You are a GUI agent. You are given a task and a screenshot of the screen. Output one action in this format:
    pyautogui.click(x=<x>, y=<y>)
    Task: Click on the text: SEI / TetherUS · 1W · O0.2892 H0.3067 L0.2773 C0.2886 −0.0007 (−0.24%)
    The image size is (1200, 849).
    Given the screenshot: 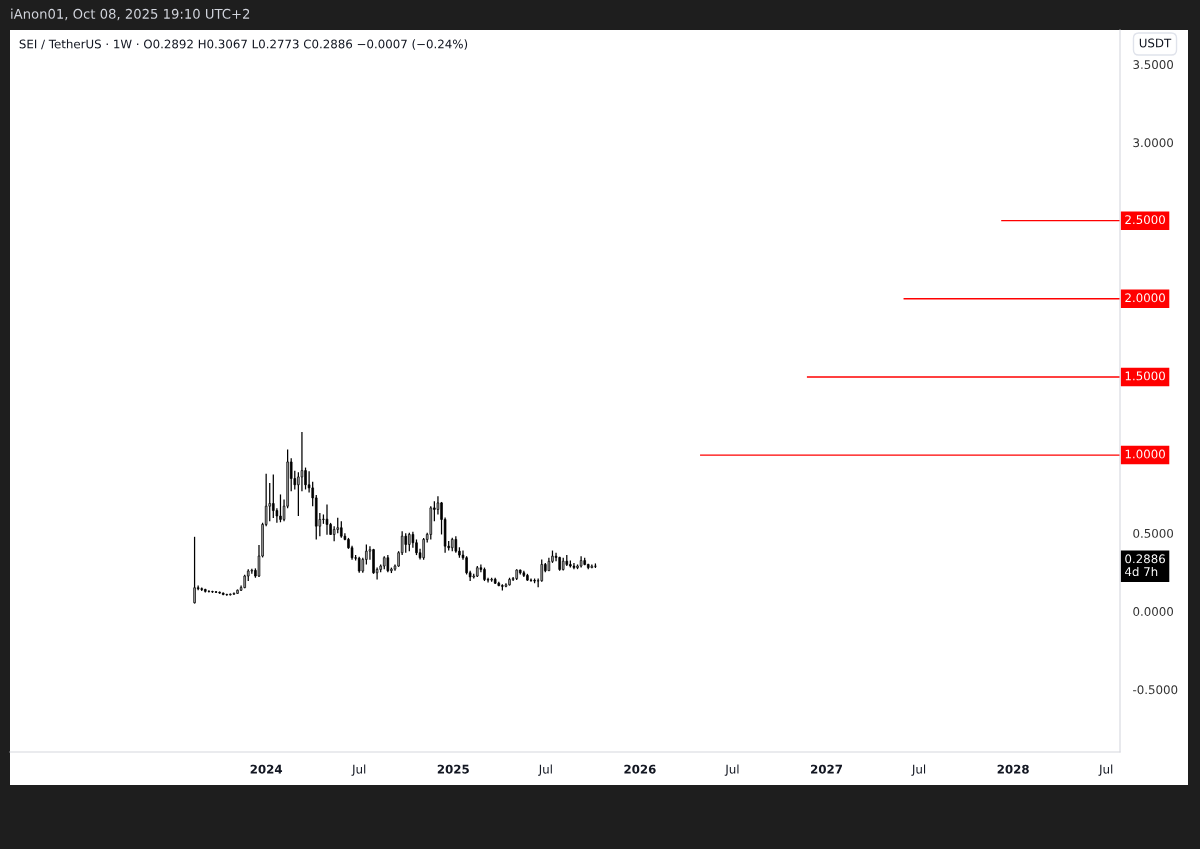 What is the action you would take?
    pyautogui.click(x=243, y=44)
    